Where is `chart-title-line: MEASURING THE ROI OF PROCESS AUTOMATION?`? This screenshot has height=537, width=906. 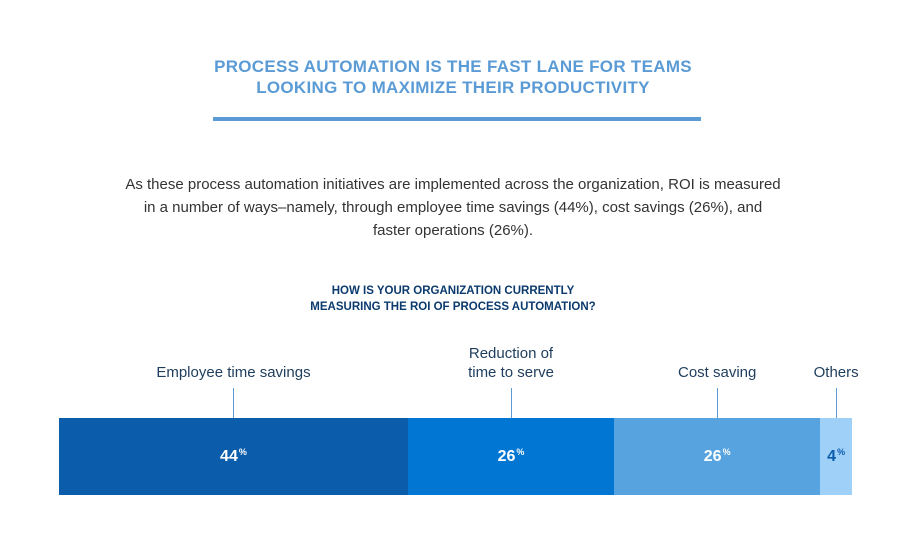
chart-title-line: MEASURING THE ROI OF PROCESS AUTOMATION? is located at coordinates (453, 307).